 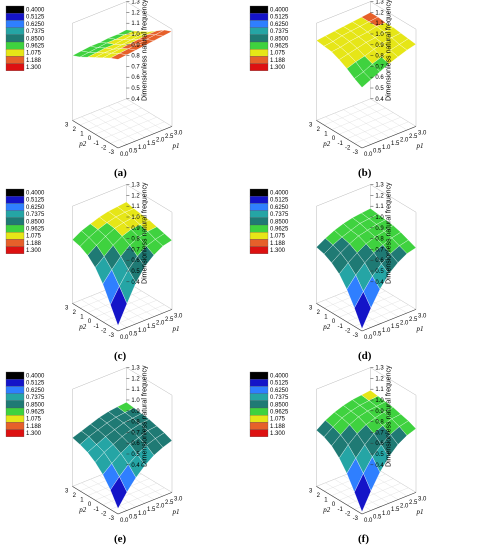 What do you see at coordinates (135, 35) in the screenshot?
I see `z-tick-label: 1.0` at bounding box center [135, 35].